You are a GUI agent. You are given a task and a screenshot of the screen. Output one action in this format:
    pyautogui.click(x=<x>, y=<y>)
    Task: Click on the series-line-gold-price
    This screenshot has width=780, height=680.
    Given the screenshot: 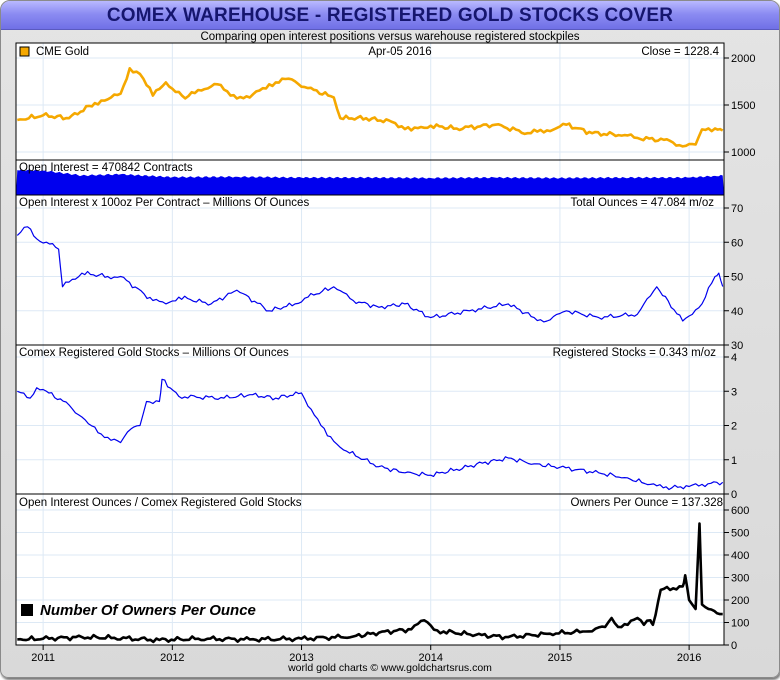 What is the action you would take?
    pyautogui.click(x=370, y=107)
    